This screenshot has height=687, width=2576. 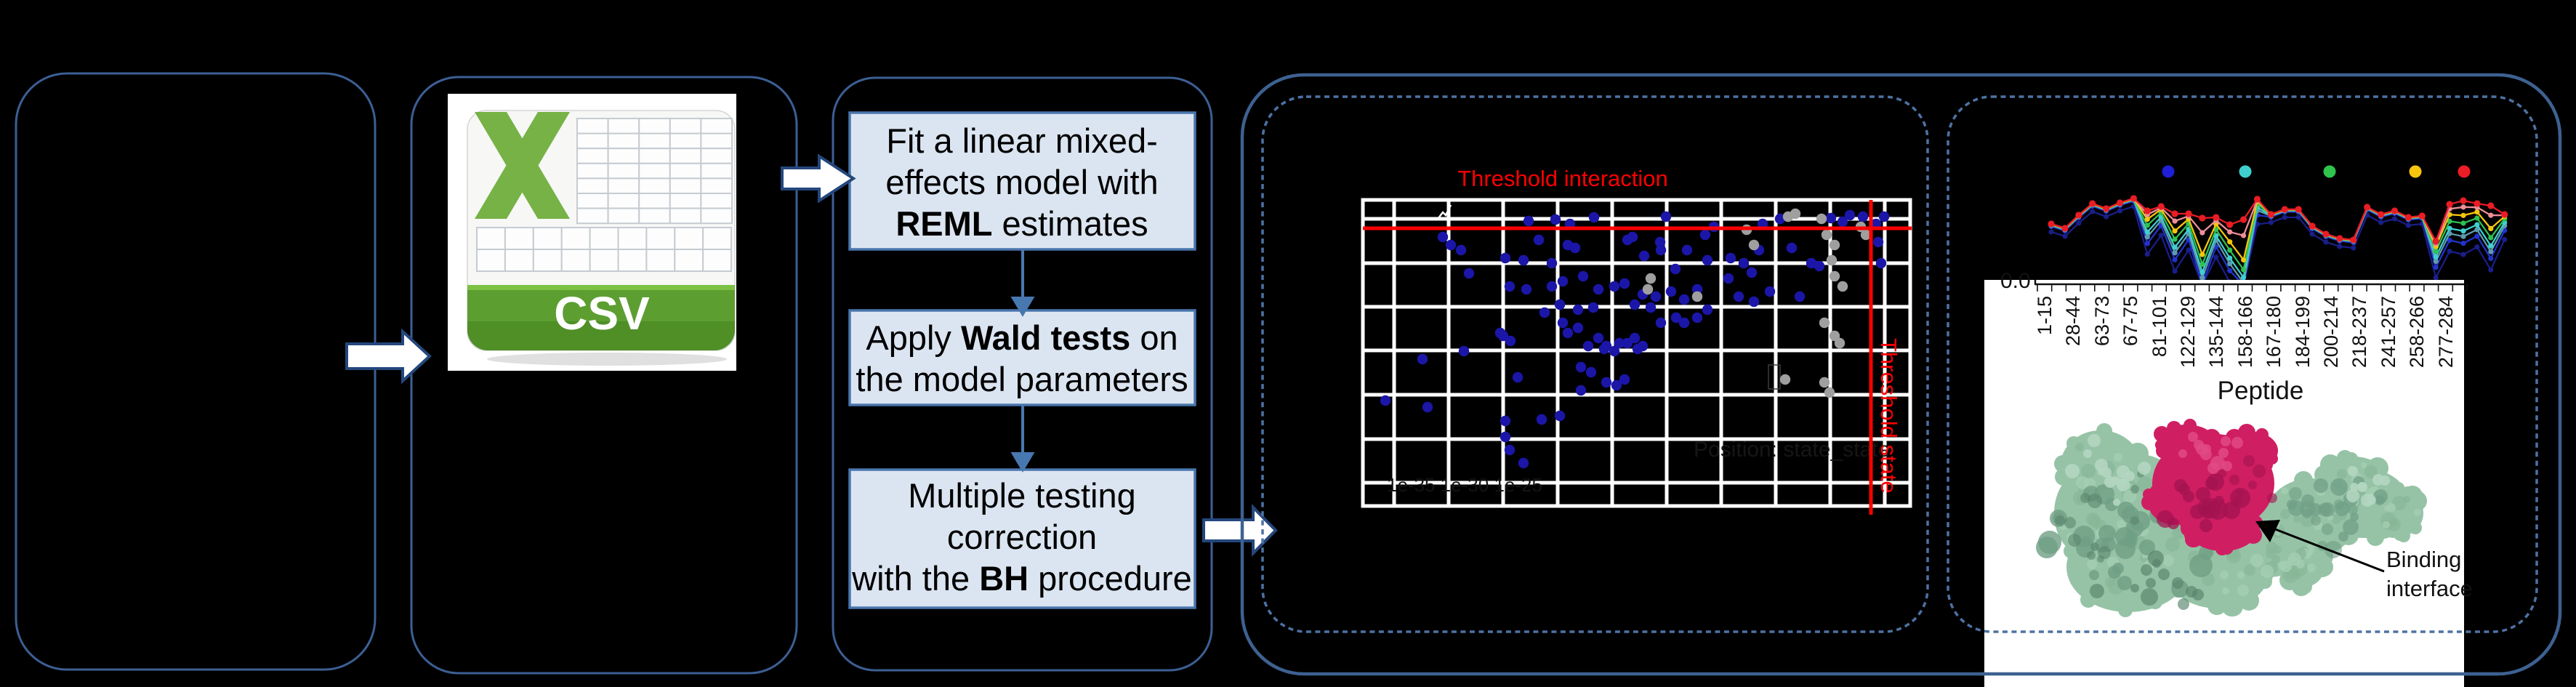 I want to click on svg-text: 200-214, so click(x=2331, y=332).